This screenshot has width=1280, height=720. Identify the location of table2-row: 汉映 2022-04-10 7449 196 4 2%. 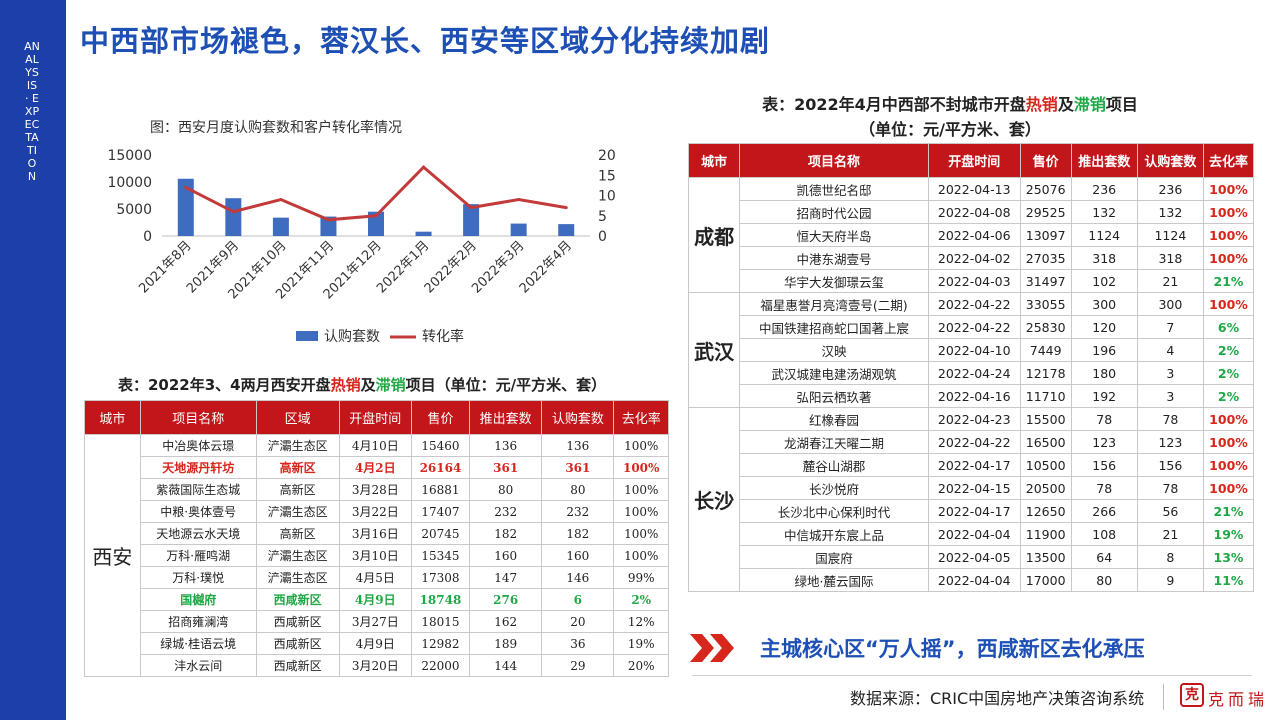
(972, 350).